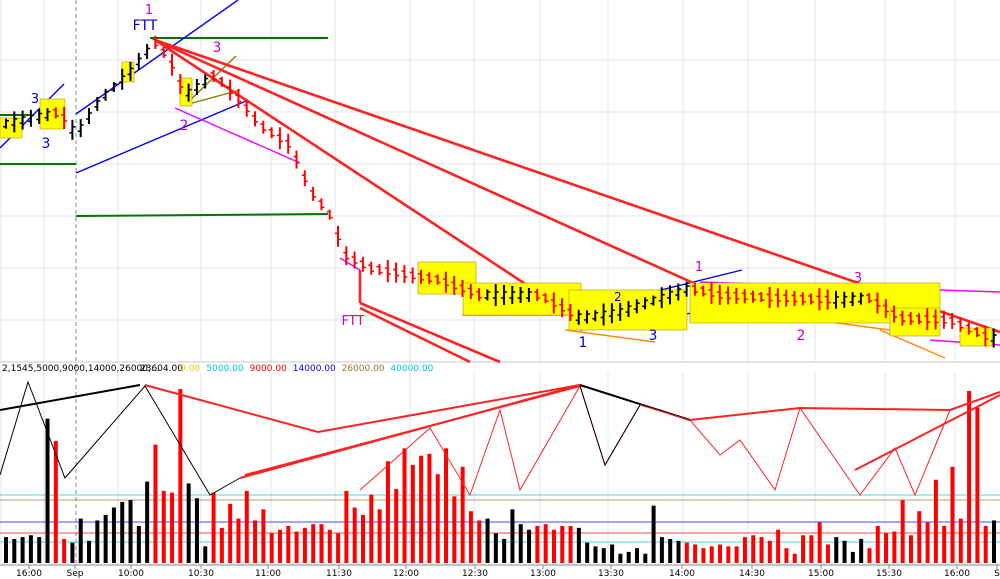 This screenshot has width=1000, height=579. I want to click on x-tick-label-7: 12:30, so click(475, 574).